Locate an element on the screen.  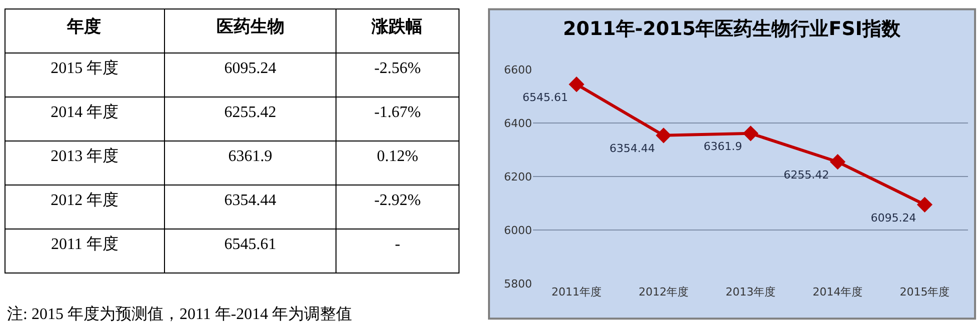
data-label: 6361.9 is located at coordinates (723, 147).